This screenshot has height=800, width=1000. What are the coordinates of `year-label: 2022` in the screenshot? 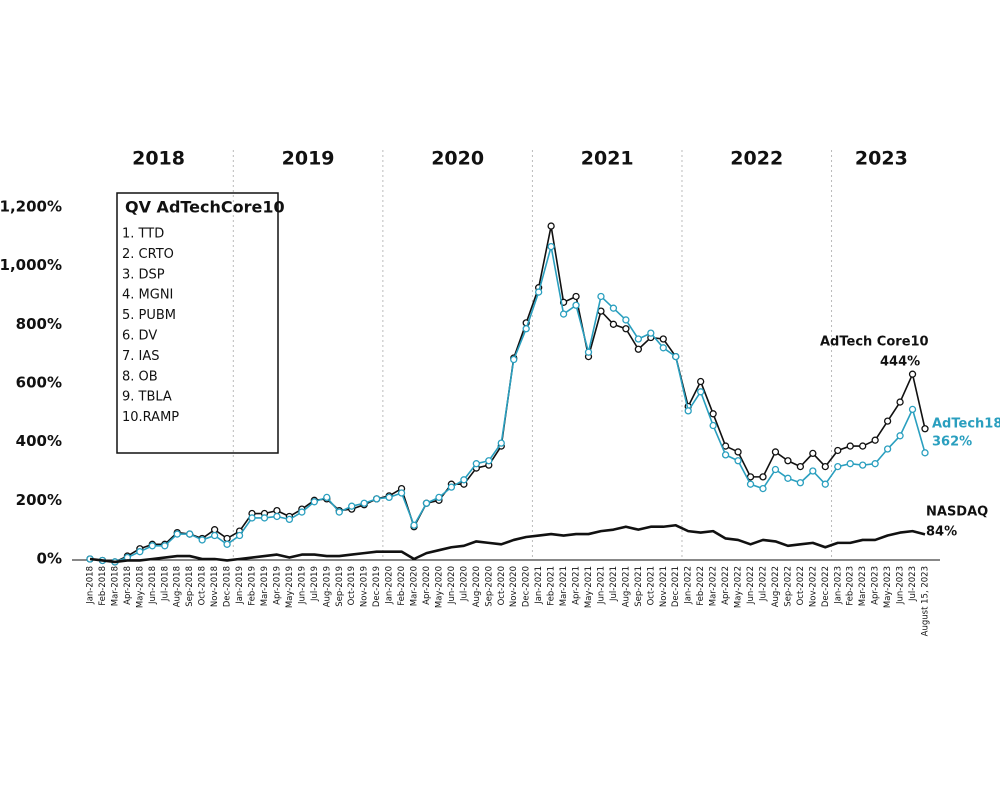 It's located at (756, 159).